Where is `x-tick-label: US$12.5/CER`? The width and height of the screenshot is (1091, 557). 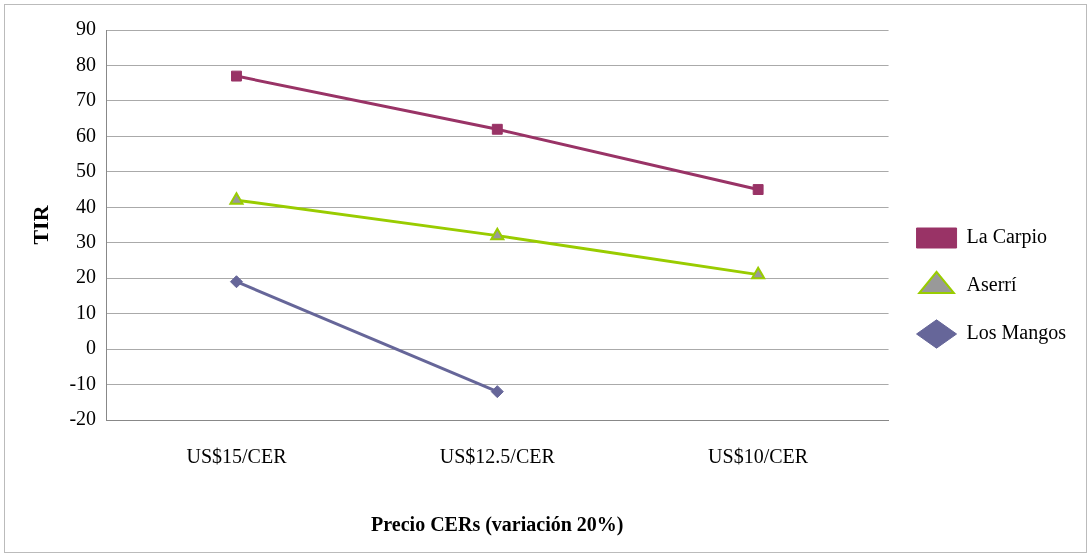
x-tick-label: US$12.5/CER is located at coordinates (497, 456).